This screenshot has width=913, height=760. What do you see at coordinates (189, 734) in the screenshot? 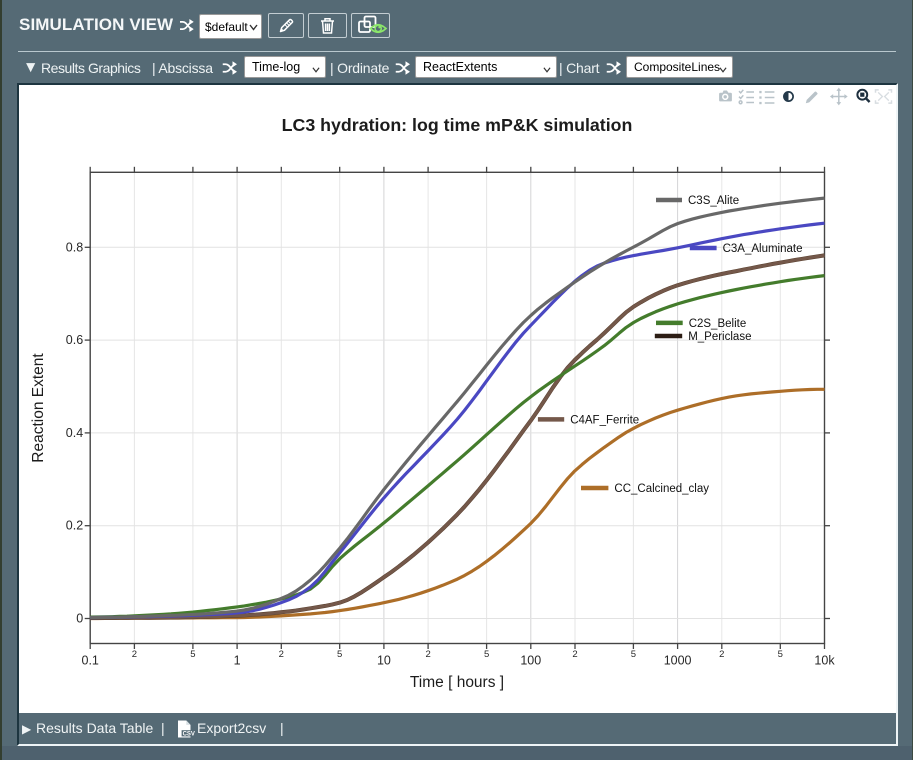
I see `svg-text: CSV` at bounding box center [189, 734].